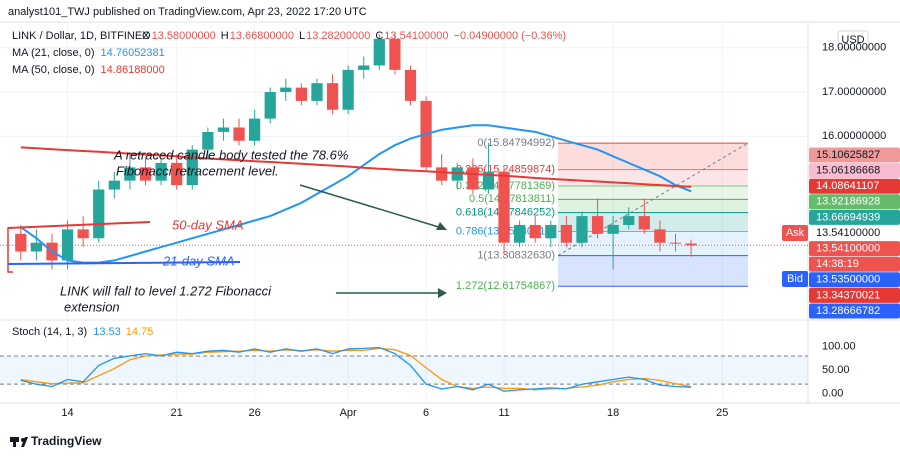  I want to click on annotation: Fibonacci retracement level., so click(197, 170).